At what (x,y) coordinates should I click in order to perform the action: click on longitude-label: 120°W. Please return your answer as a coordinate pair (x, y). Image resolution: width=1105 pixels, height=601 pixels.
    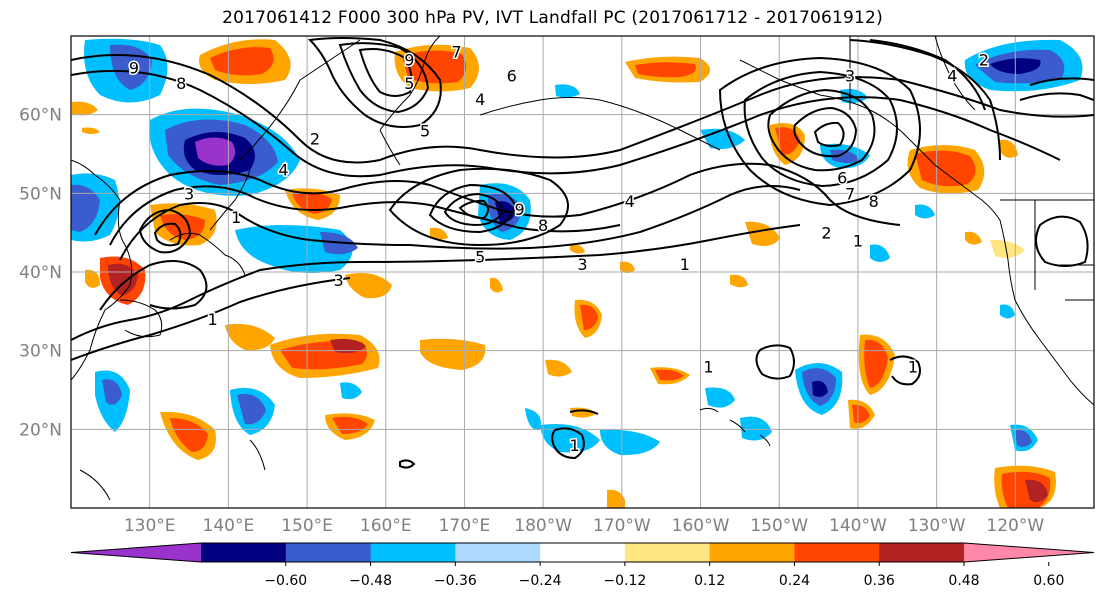
    Looking at the image, I should click on (1015, 526).